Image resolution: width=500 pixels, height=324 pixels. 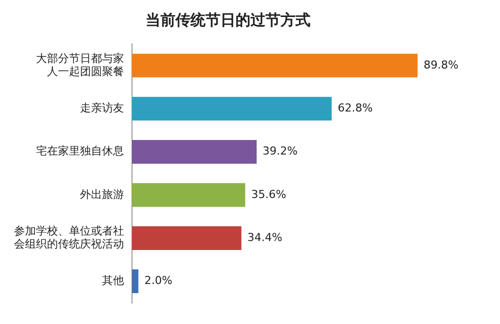 What do you see at coordinates (102, 108) in the screenshot?
I see `y-tick-label: 走亲访友` at bounding box center [102, 108].